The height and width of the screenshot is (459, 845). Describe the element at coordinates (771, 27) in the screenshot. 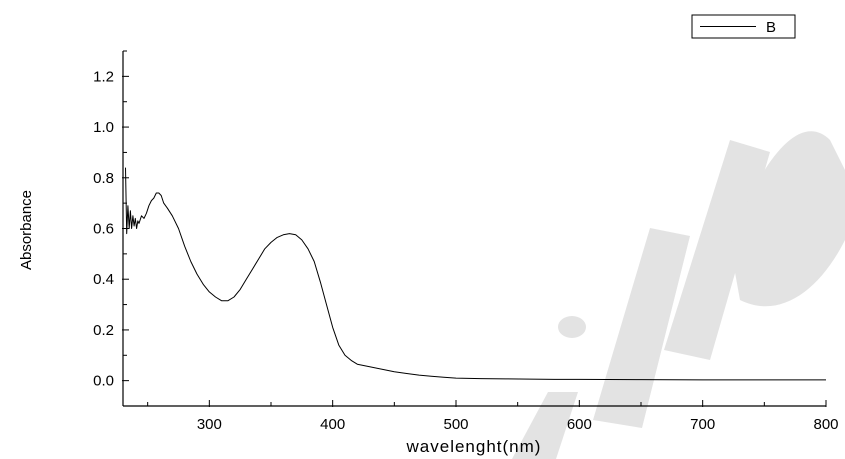

I see `legend-label-b: B` at that location.